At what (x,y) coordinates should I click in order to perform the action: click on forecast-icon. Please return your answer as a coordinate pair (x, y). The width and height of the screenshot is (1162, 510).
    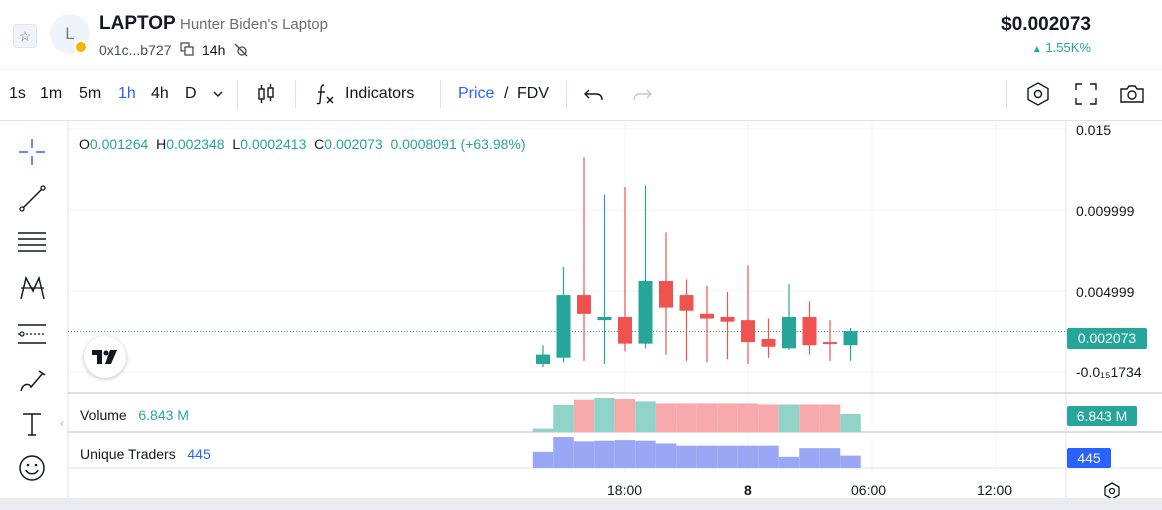
    Looking at the image, I should click on (32, 334).